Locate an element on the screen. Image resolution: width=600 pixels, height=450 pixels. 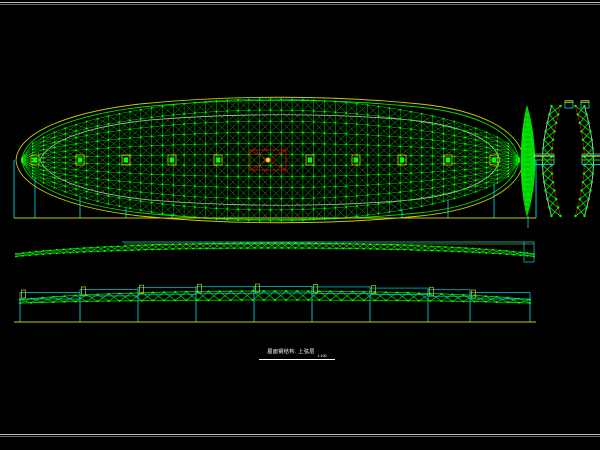
view-upper-elevation is located at coordinates (275, 252).